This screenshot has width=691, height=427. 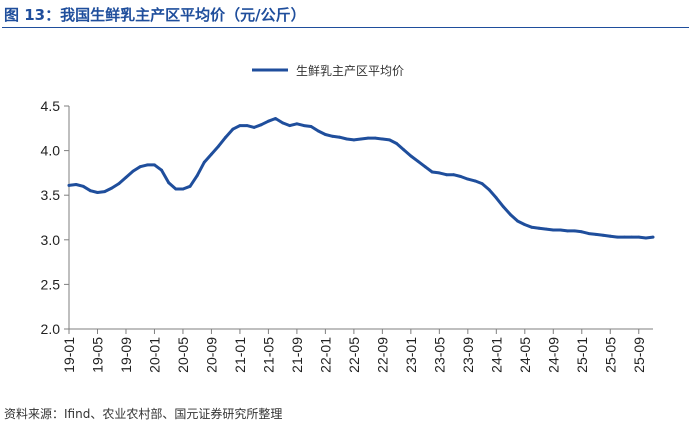 What do you see at coordinates (97, 355) in the screenshot?
I see `x-tick-label: 19-05` at bounding box center [97, 355].